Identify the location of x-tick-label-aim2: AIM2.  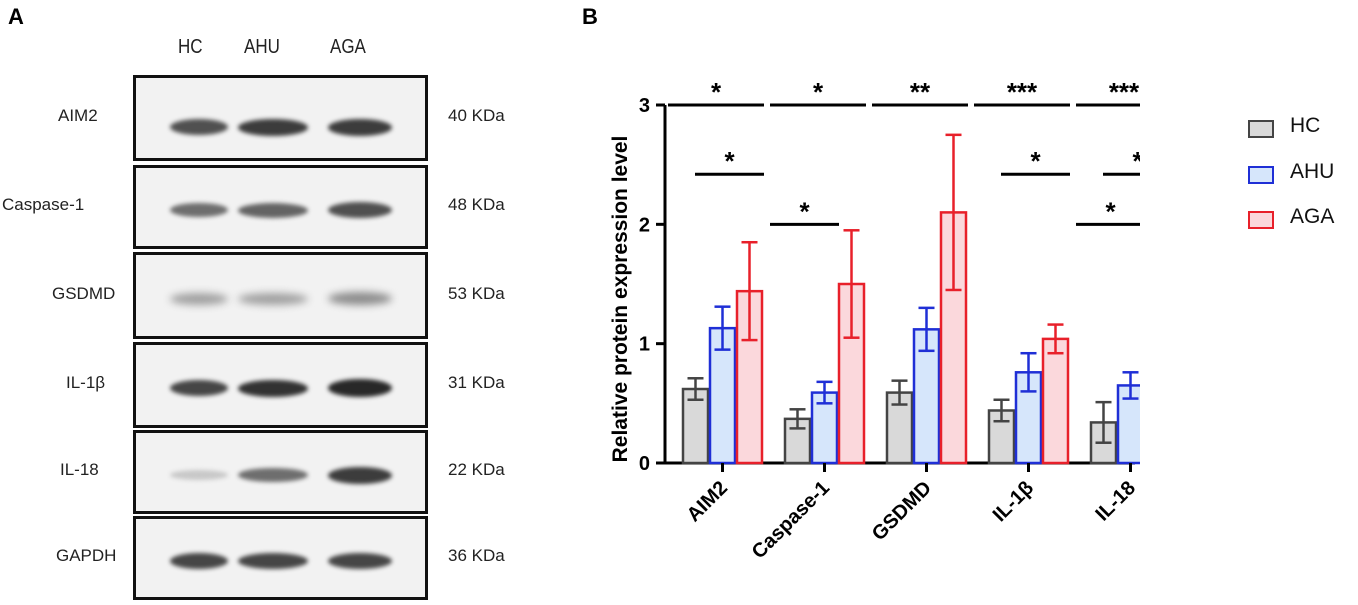
(707, 501).